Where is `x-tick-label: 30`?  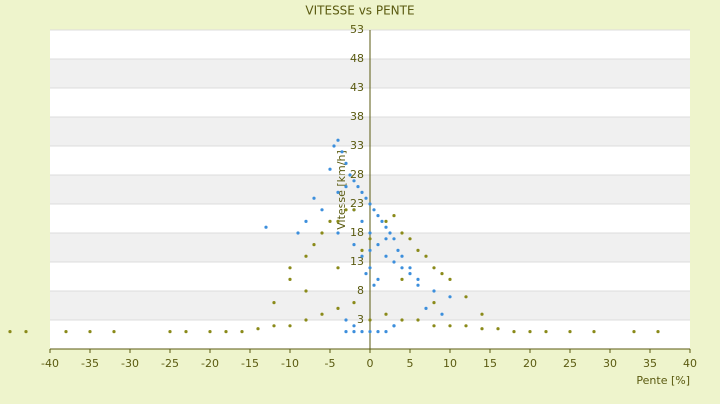
x-tick-label: 30 is located at coordinates (610, 363).